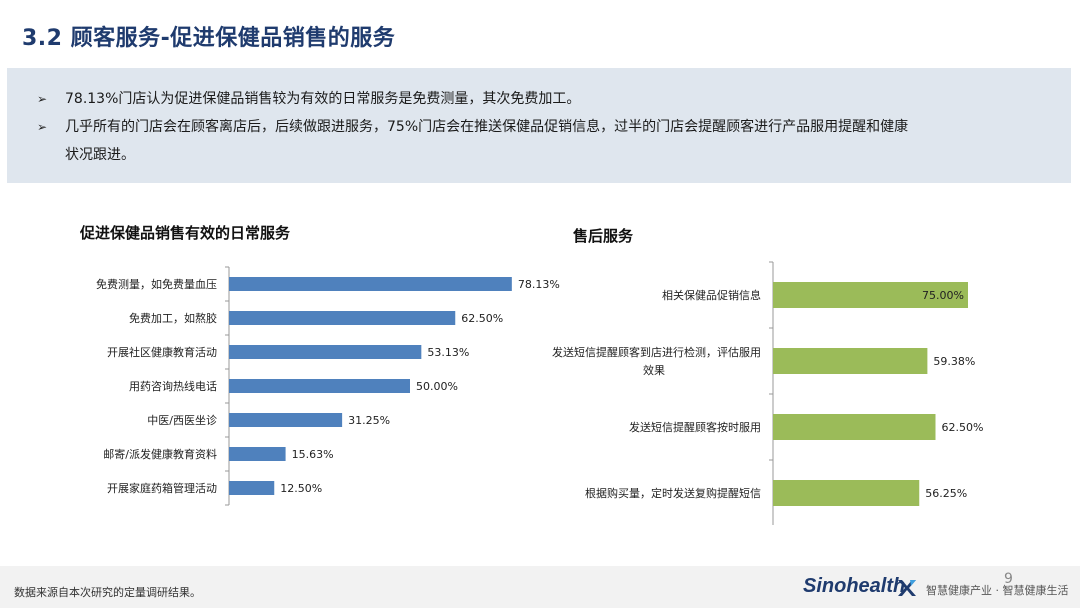 This screenshot has height=608, width=1080. Describe the element at coordinates (695, 427) in the screenshot. I see `category-label: 发送短信提醒顾客按时服用` at that location.